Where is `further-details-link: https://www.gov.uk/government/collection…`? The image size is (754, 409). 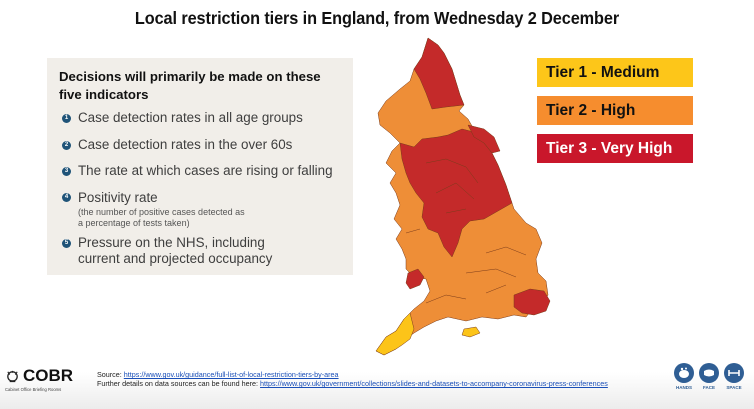 further-details-link: https://www.gov.uk/government/collection… is located at coordinates (434, 383).